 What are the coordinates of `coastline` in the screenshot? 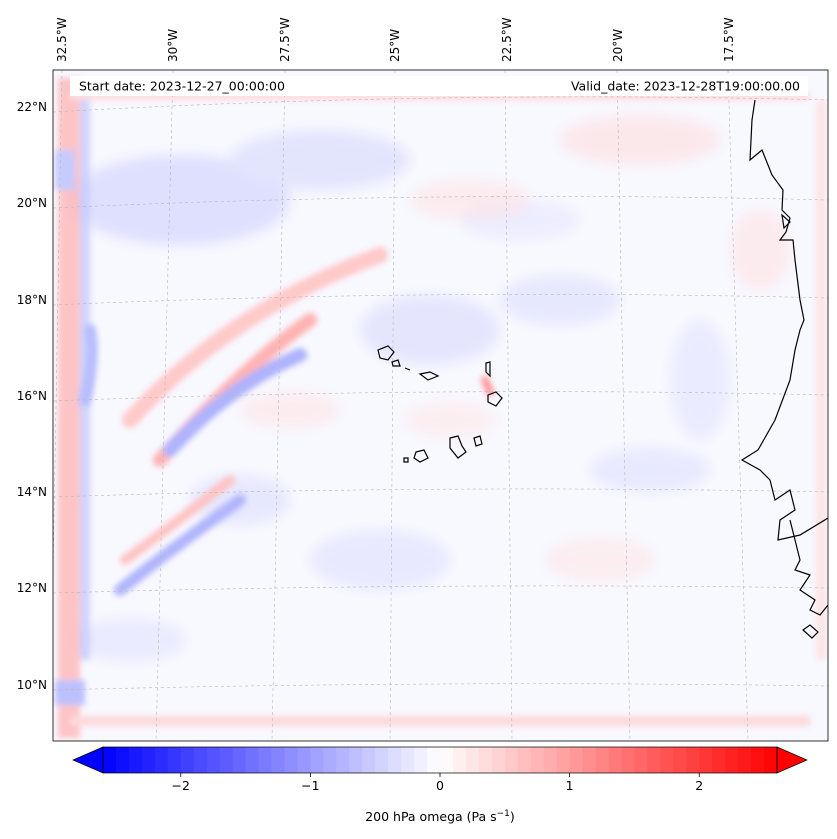 It's located at (784, 369).